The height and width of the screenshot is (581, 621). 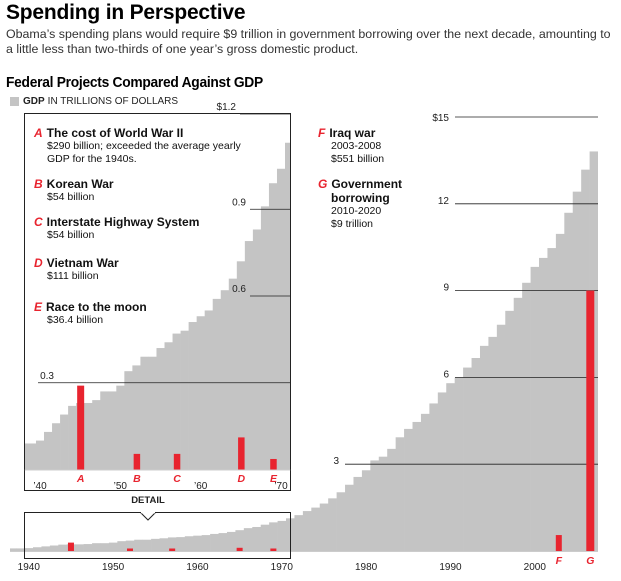 I want to click on annotation-name: D Vietnam War, so click(x=76, y=263).